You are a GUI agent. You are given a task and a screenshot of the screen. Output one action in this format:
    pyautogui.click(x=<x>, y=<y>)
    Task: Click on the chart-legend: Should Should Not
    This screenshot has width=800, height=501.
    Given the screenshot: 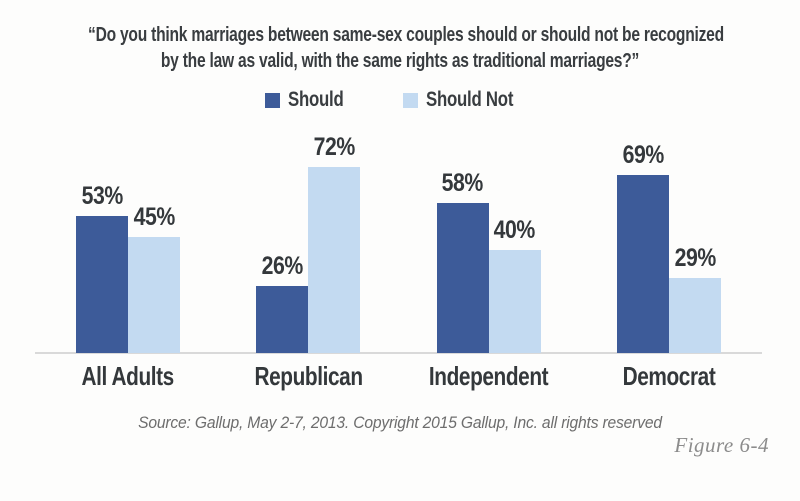 What is the action you would take?
    pyautogui.click(x=400, y=100)
    